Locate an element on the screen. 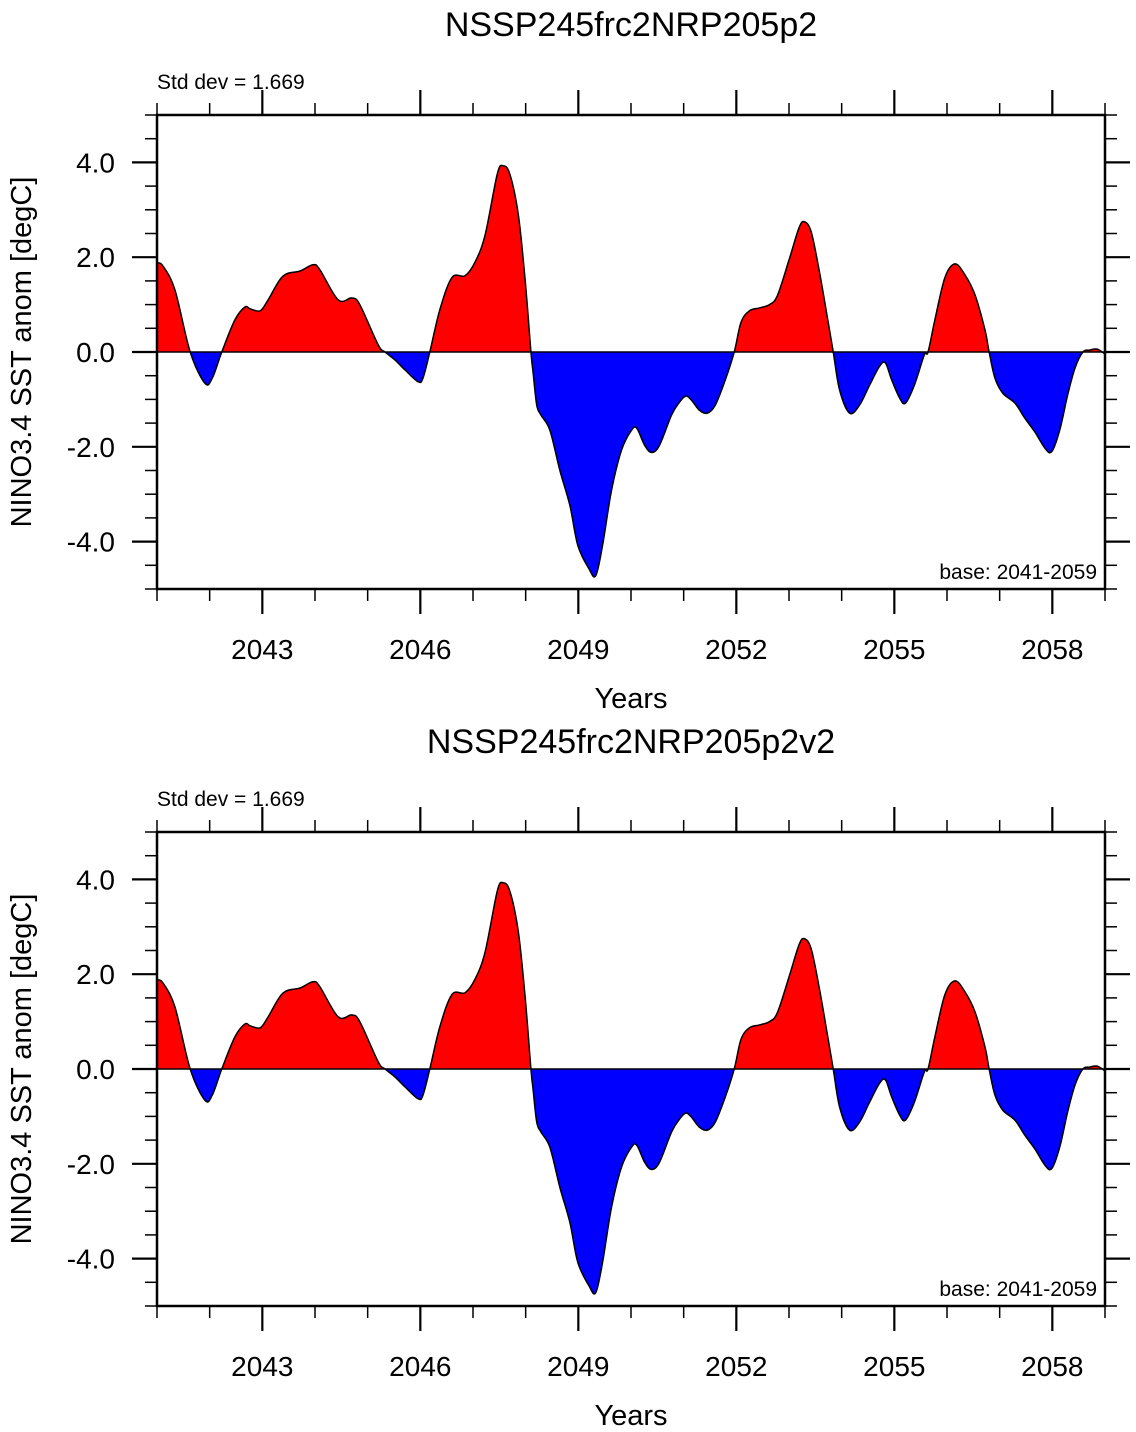  chart-title: NSSP245frc2NRP205p2v2 is located at coordinates (631, 742).